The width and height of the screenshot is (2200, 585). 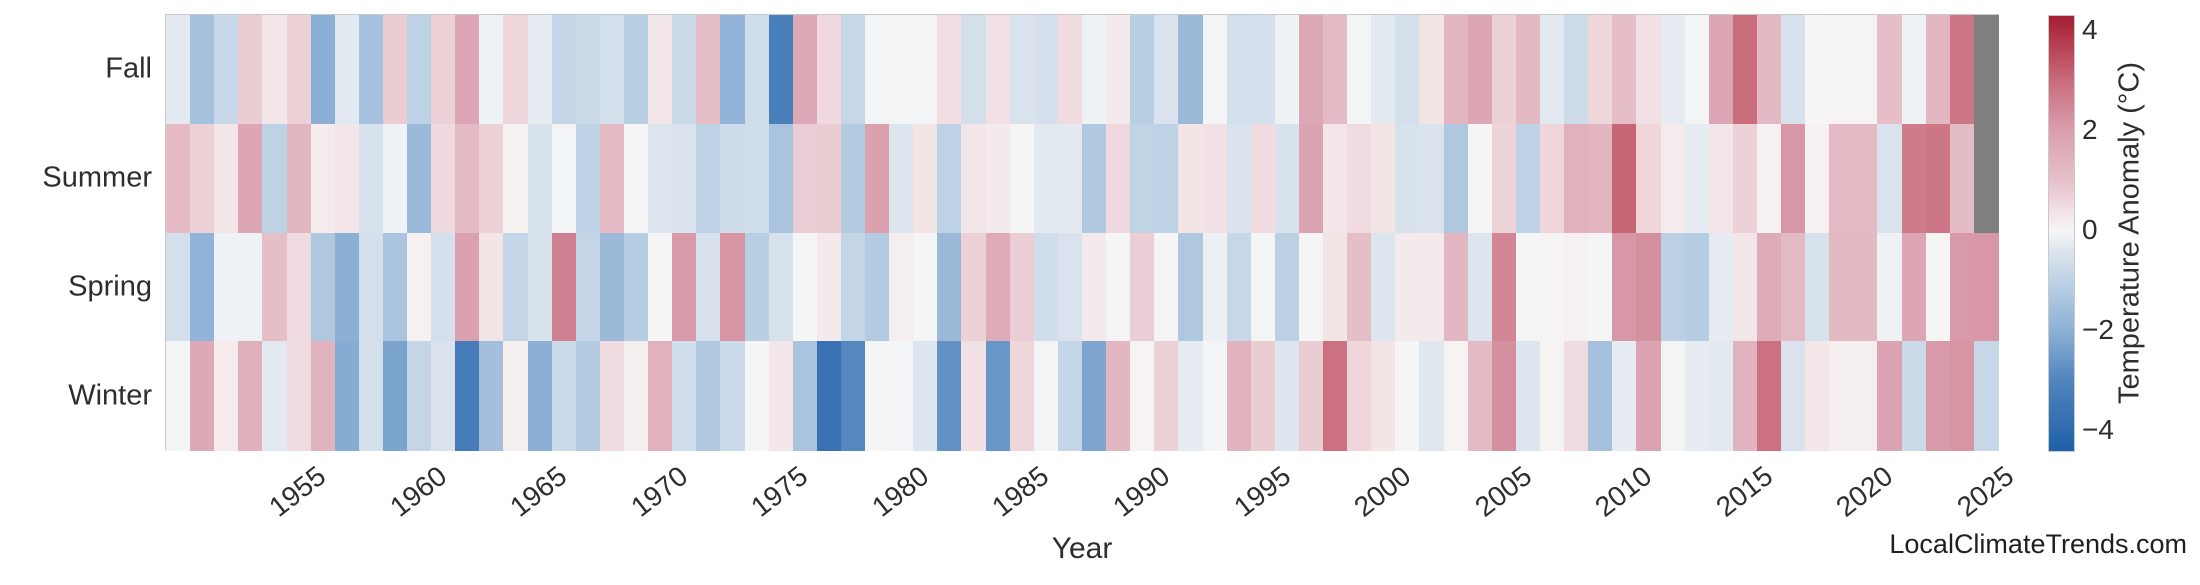 What do you see at coordinates (1502, 491) in the screenshot?
I see `x-tick-2005: 2005` at bounding box center [1502, 491].